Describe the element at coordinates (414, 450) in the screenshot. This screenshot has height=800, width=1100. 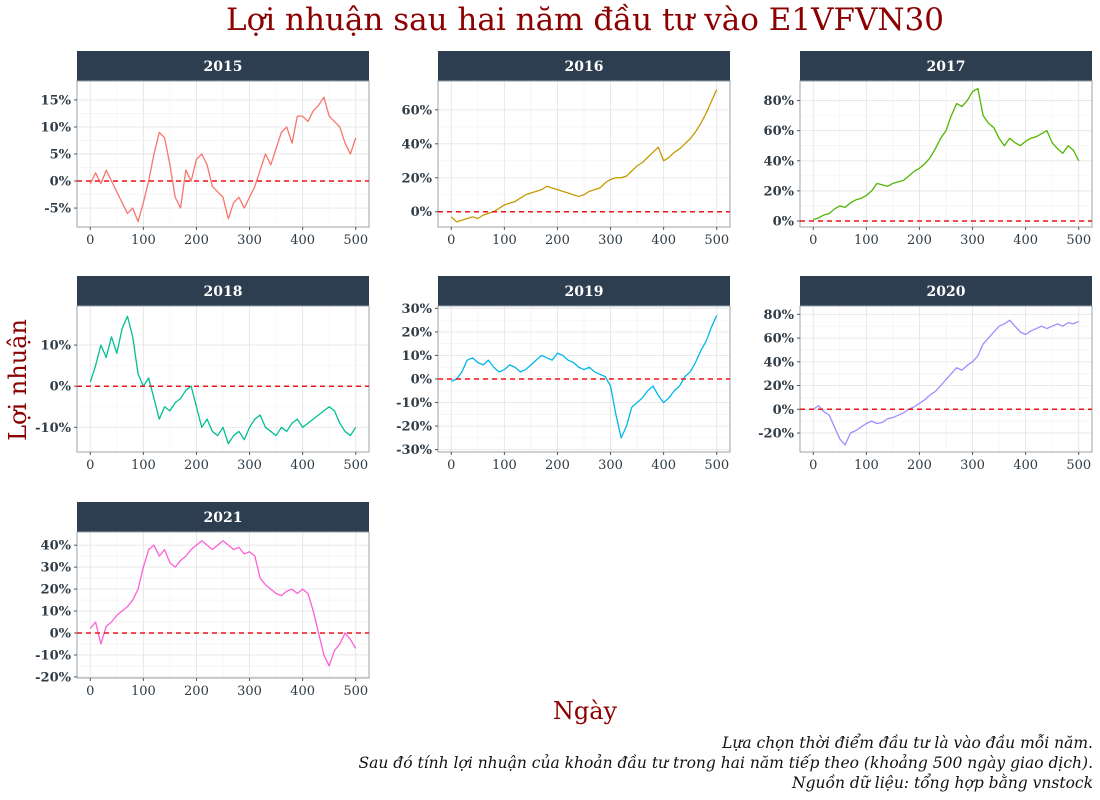
I see `y-tick-label: -30%` at that location.